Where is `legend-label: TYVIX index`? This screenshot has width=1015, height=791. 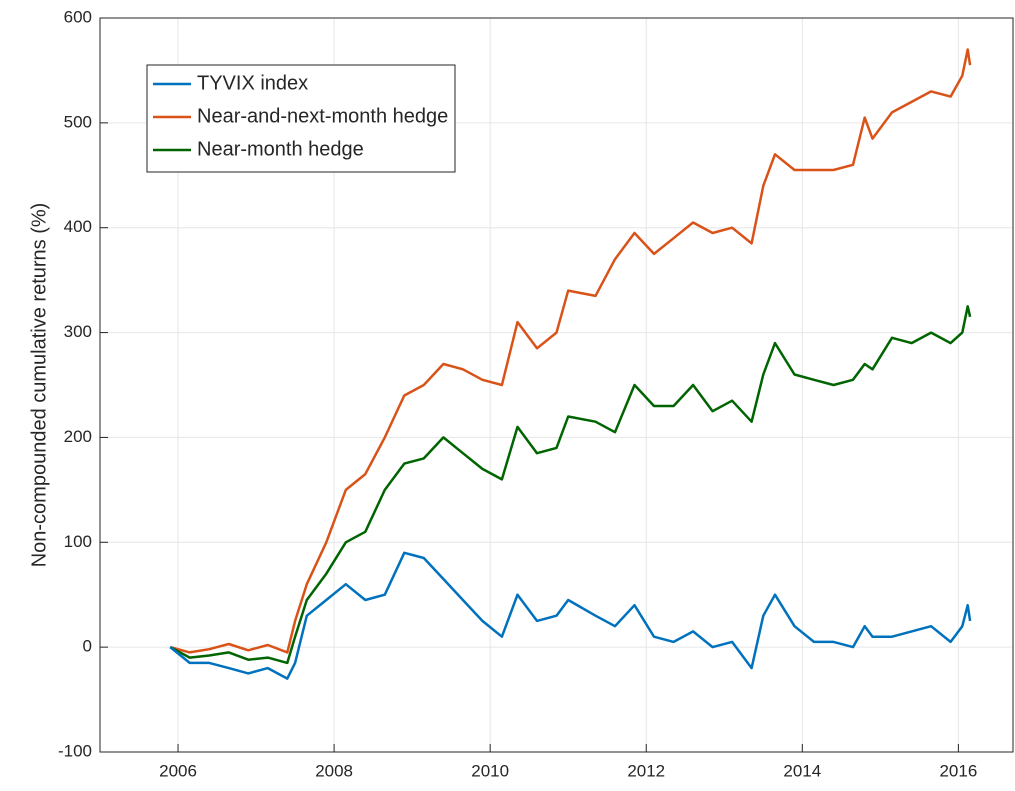
legend-label: TYVIX index is located at coordinates (252, 83).